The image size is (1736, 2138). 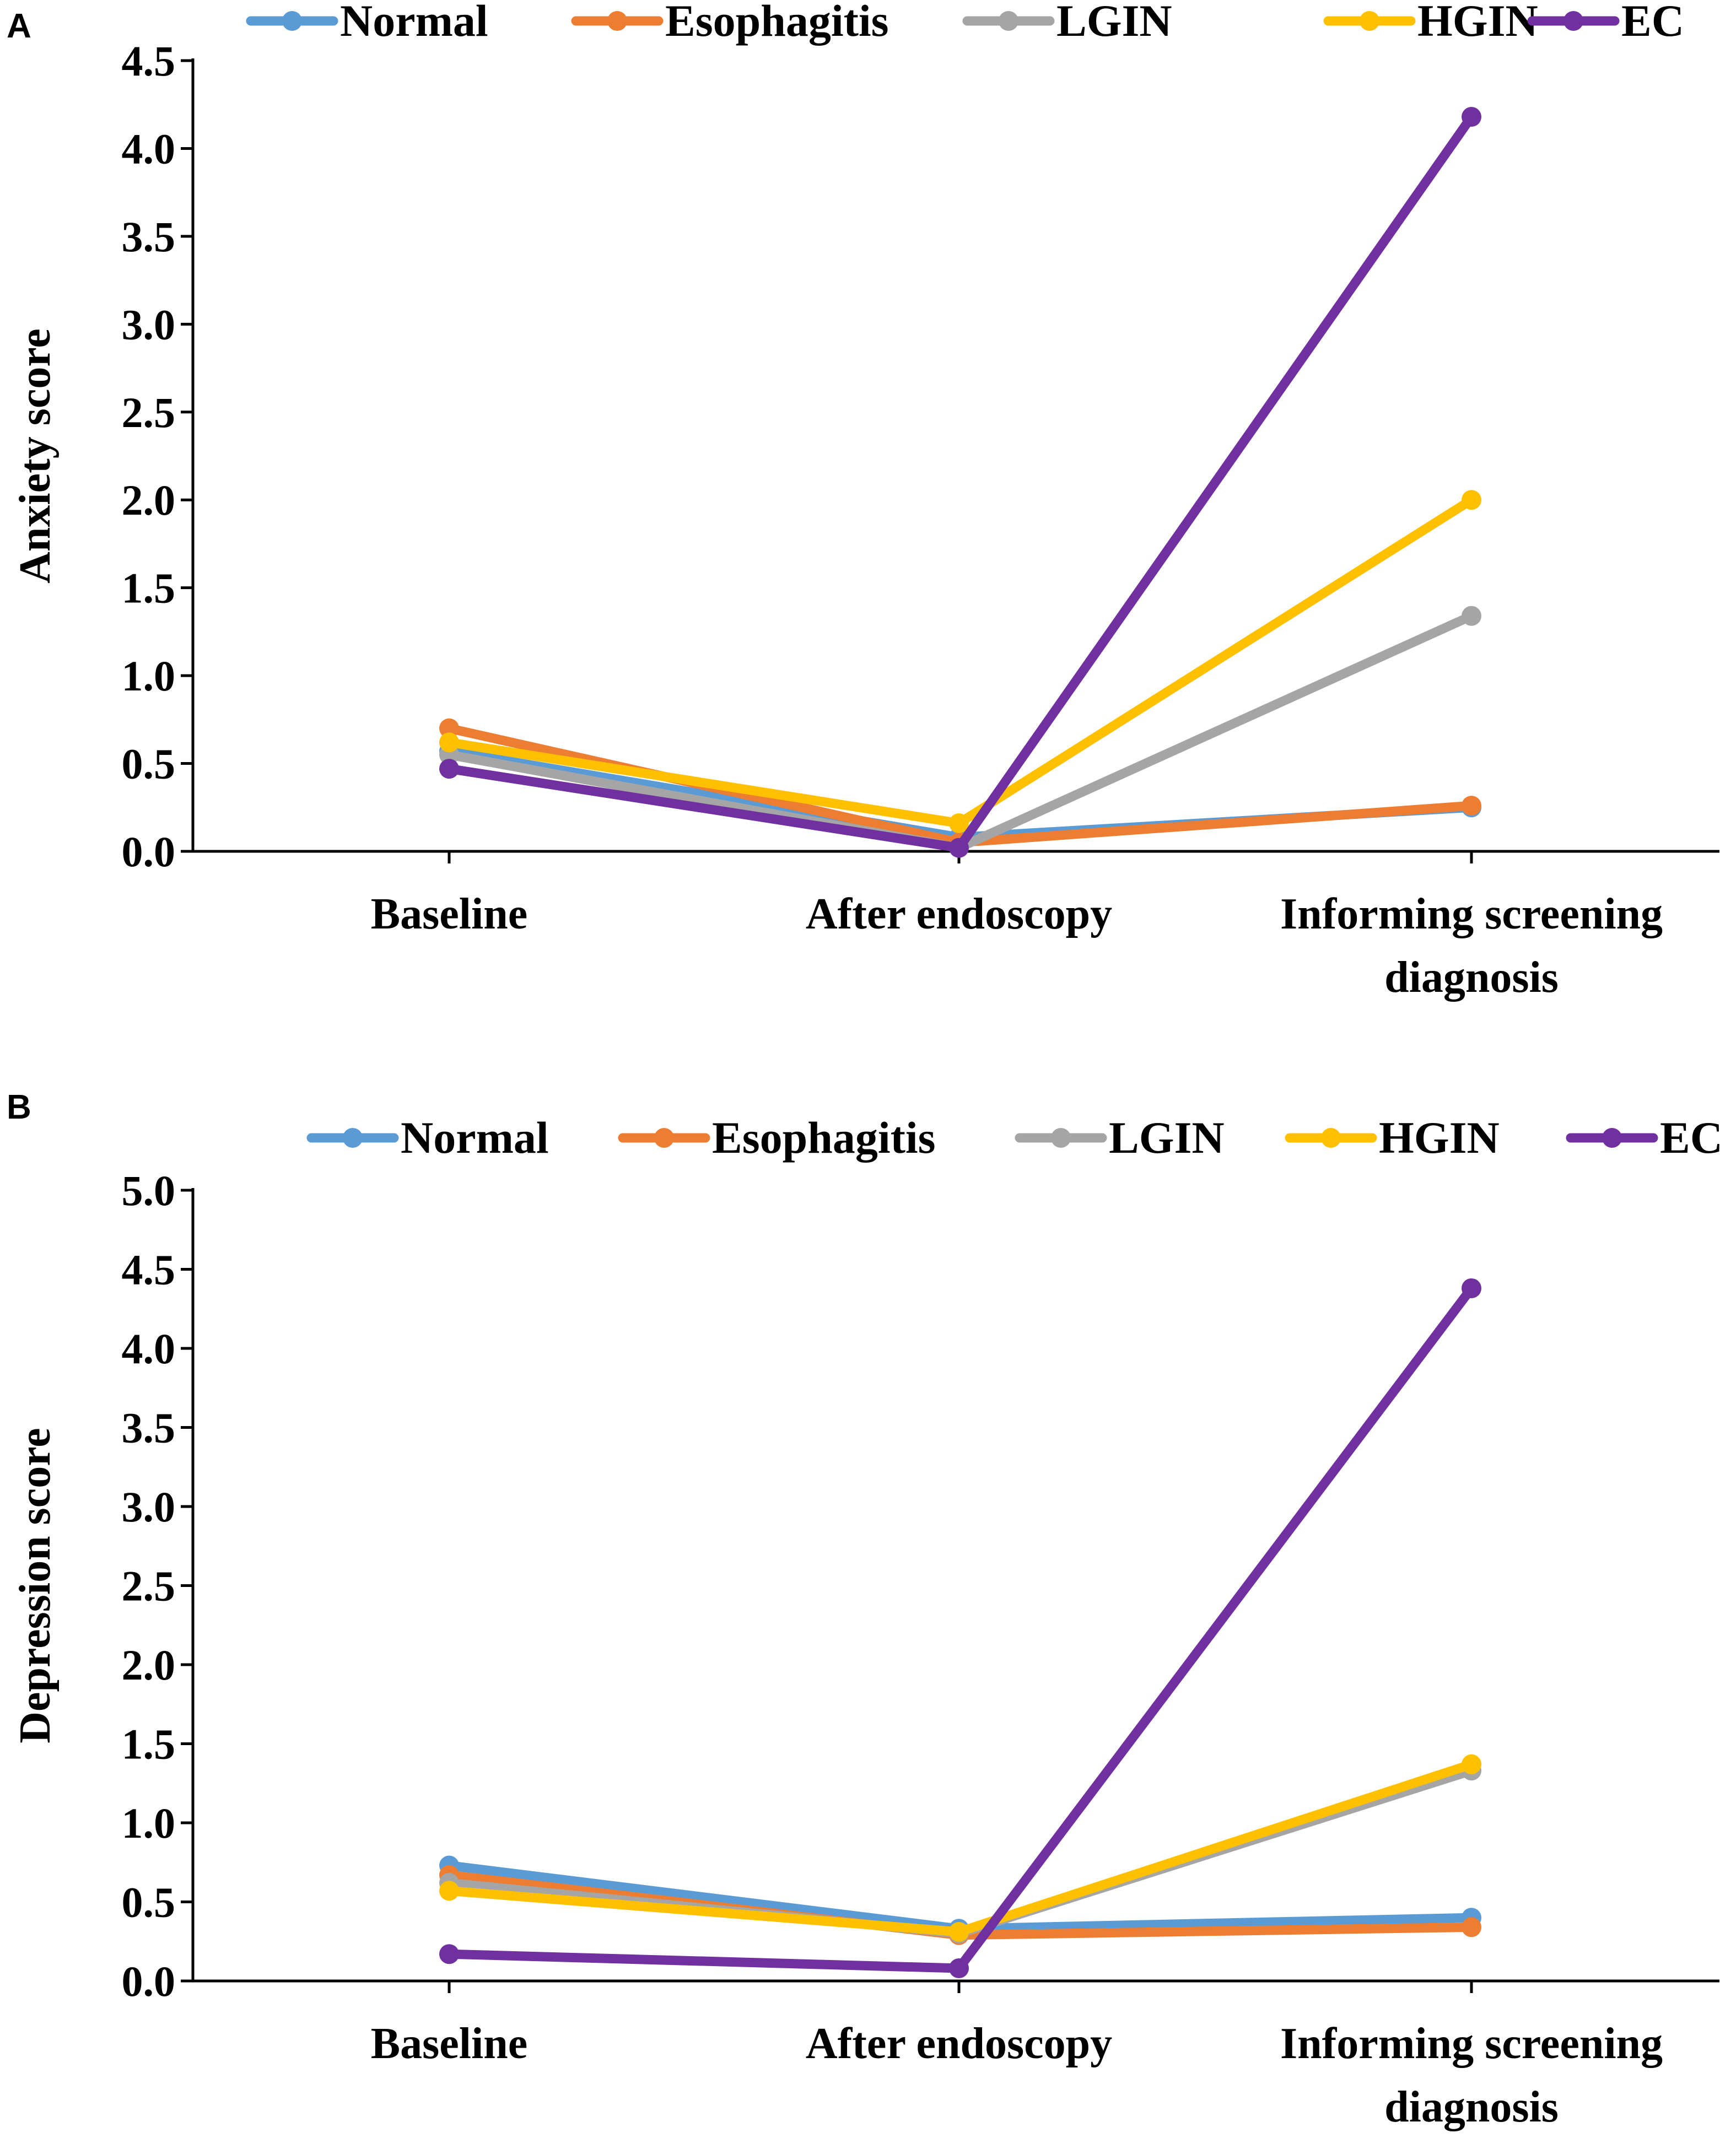 I want to click on panel-letter: A, so click(x=19, y=26).